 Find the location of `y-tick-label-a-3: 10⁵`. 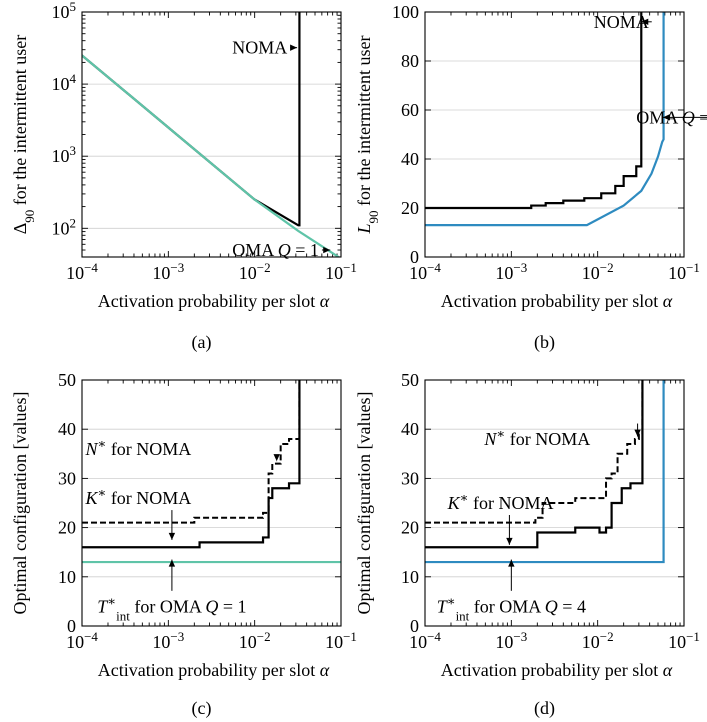

y-tick-label-a-3: 10⁵ is located at coordinates (64, 11).